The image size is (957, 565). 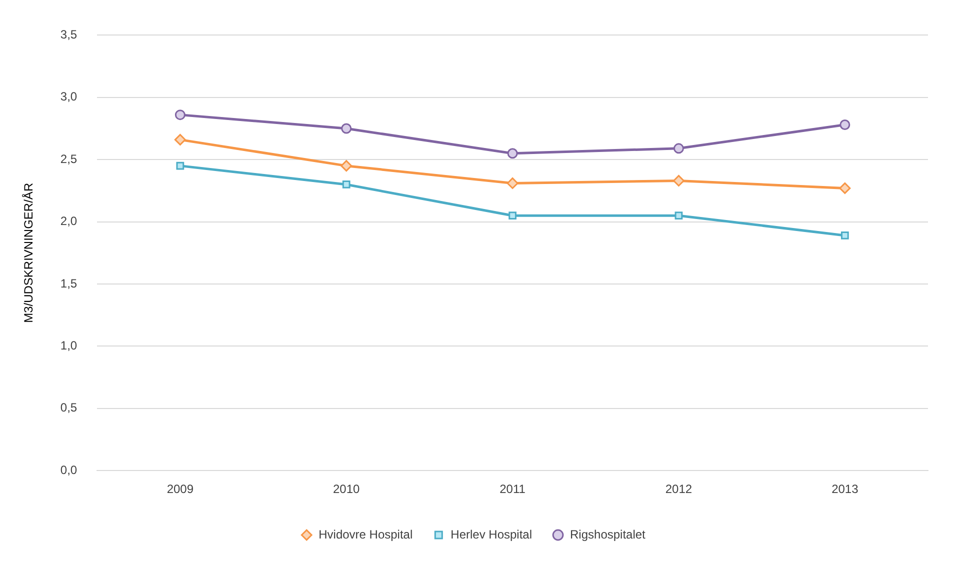 What do you see at coordinates (513, 489) in the screenshot?
I see `x-tick-label: 2011` at bounding box center [513, 489].